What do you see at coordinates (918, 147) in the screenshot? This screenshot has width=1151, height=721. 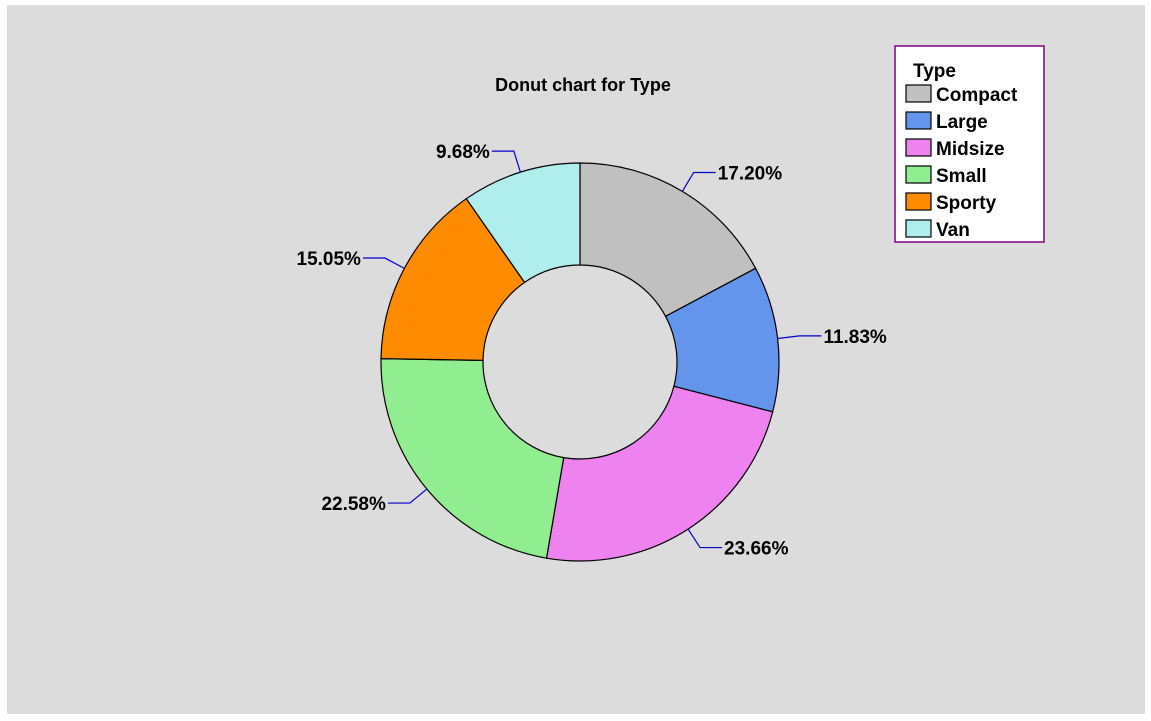 I see `legend-swatch-midsize` at bounding box center [918, 147].